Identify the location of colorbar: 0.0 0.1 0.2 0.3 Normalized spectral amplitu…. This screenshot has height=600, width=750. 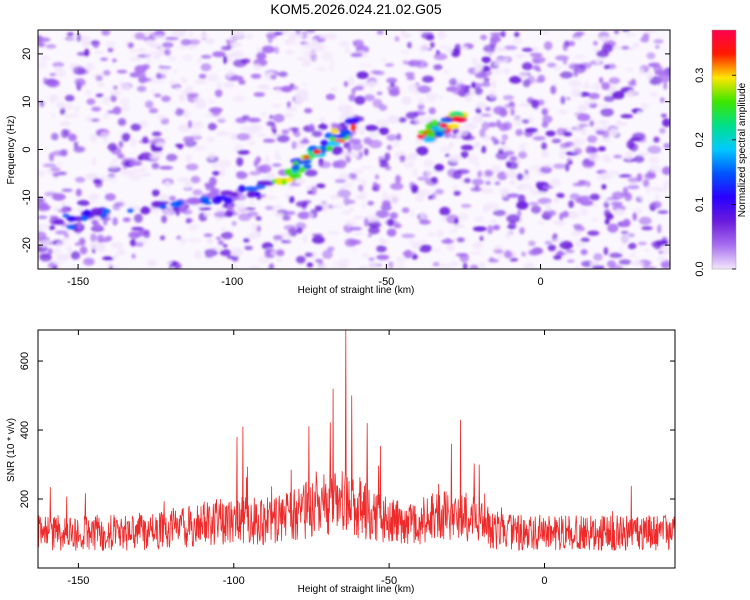
(721, 153).